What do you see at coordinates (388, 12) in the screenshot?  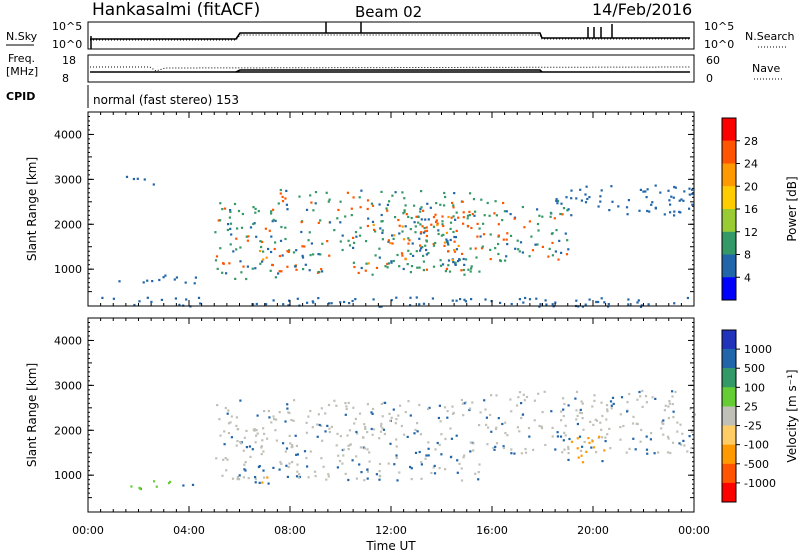 I see `beam-title: Beam 02` at bounding box center [388, 12].